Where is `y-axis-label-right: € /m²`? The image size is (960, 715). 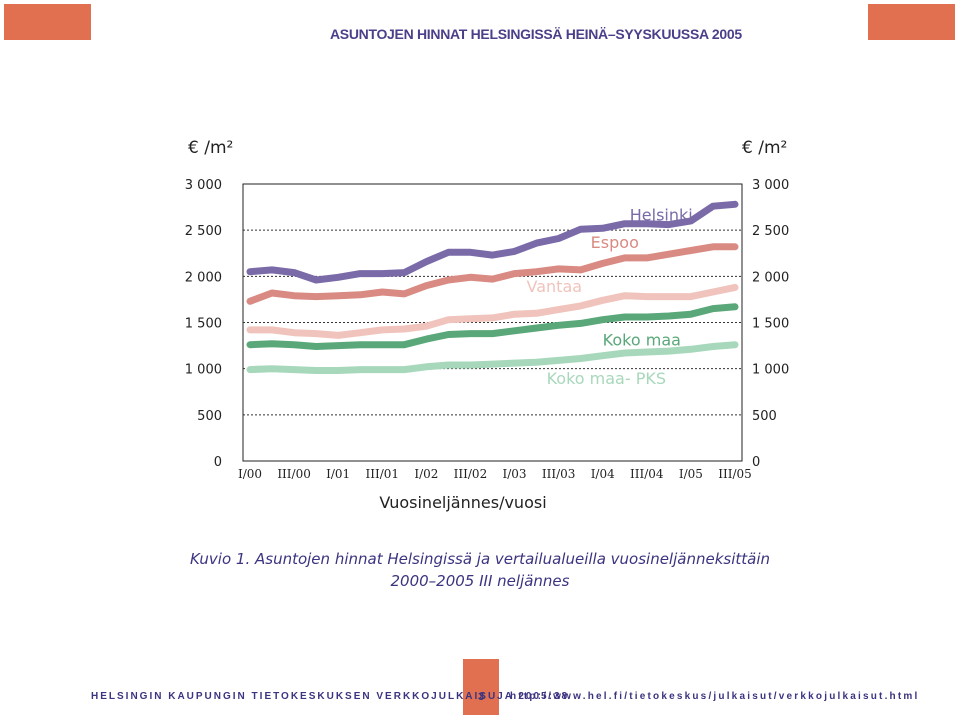
y-axis-label-right: € /m² is located at coordinates (764, 148).